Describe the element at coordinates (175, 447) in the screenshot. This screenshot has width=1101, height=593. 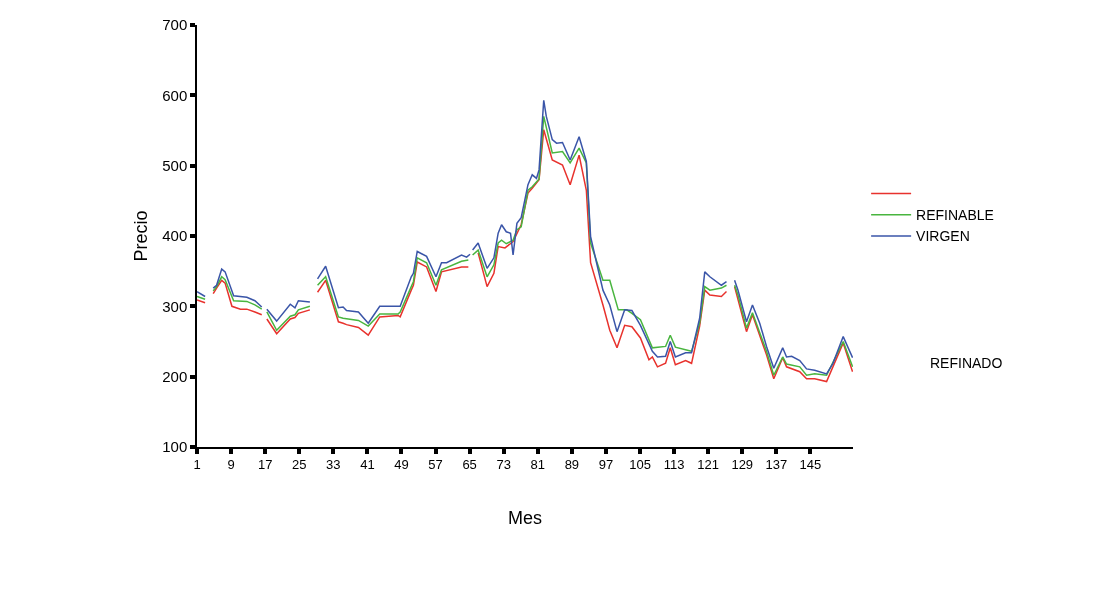
I see `y-tick-label: 100` at that location.